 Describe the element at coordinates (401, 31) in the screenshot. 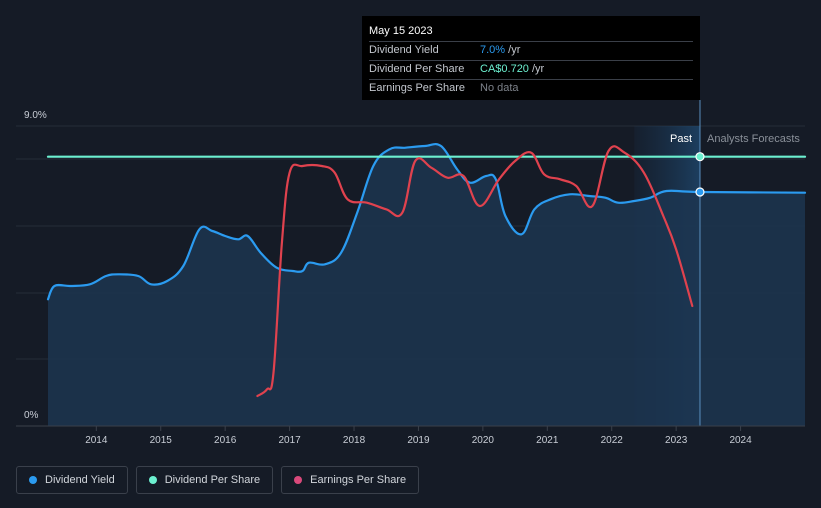

I see `tooltip-date: May 15 2023` at that location.